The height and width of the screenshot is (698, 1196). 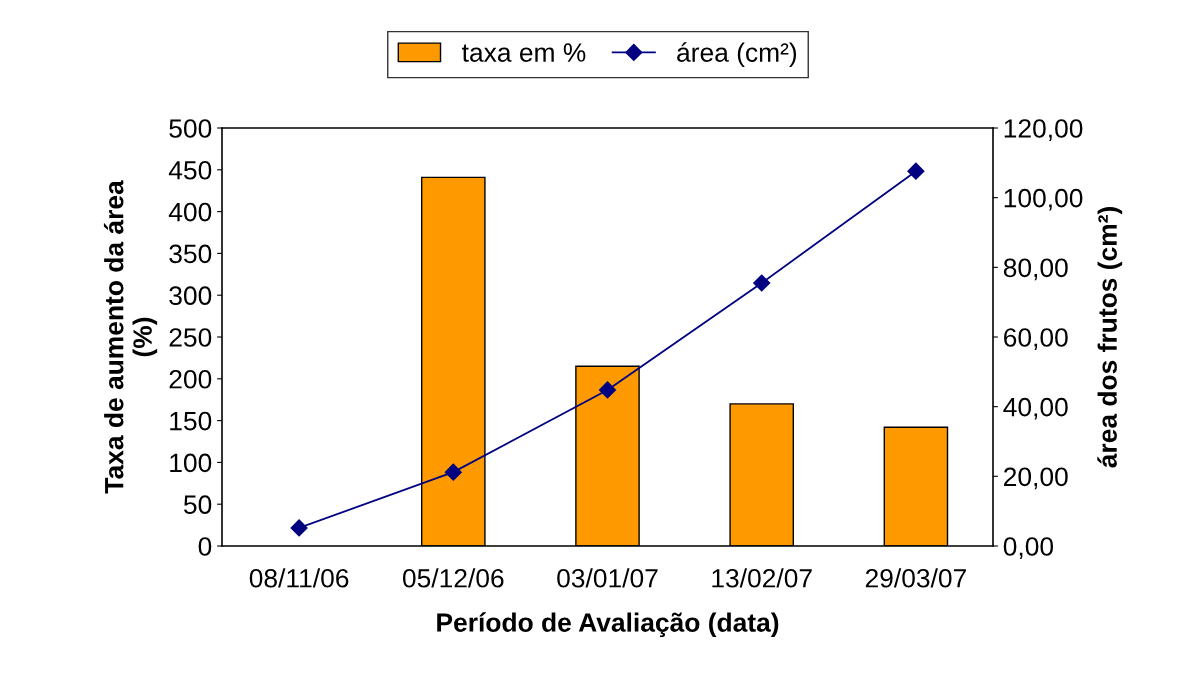 I want to click on y2-tick-label: 0,00, so click(x=1028, y=548).